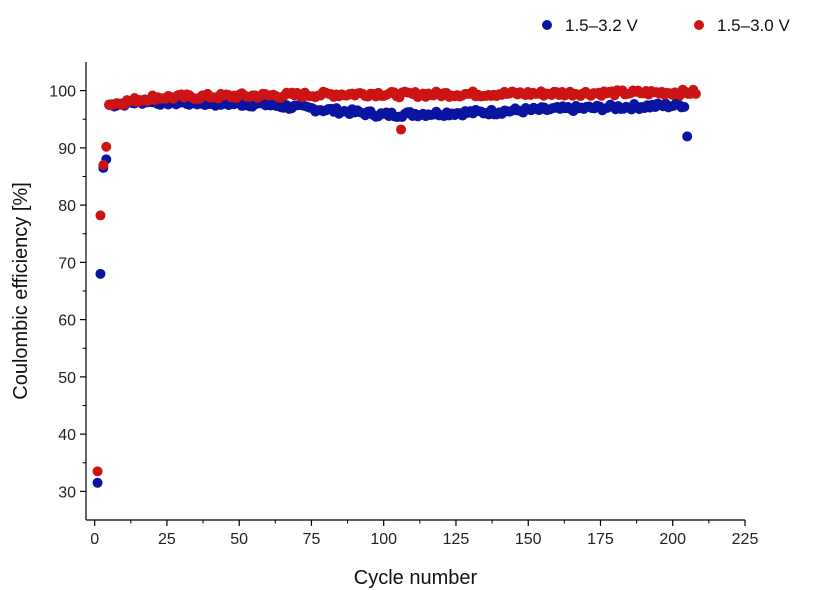  I want to click on x-tick-label: 125, so click(456, 539).